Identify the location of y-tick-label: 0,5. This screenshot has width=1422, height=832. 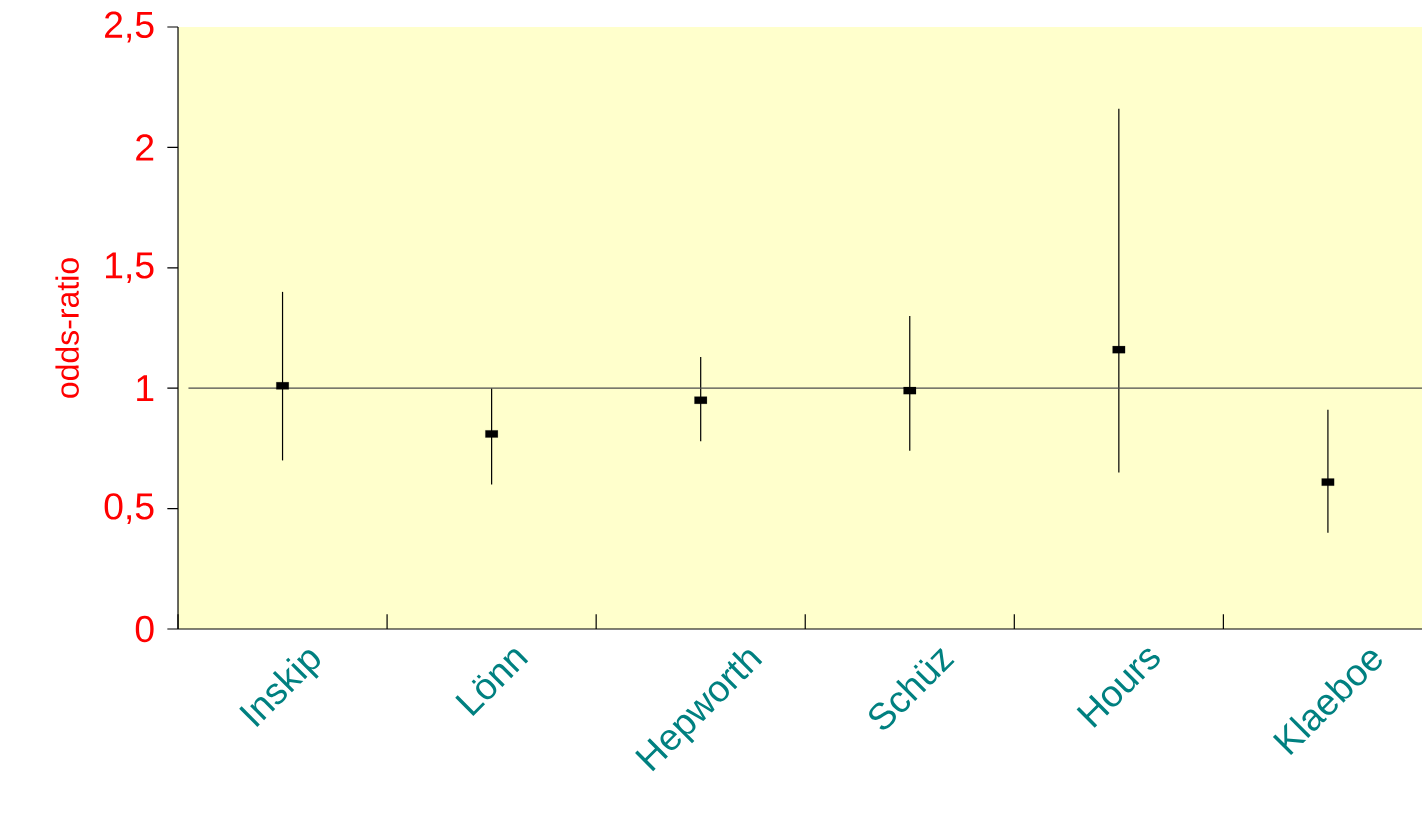
(129, 508).